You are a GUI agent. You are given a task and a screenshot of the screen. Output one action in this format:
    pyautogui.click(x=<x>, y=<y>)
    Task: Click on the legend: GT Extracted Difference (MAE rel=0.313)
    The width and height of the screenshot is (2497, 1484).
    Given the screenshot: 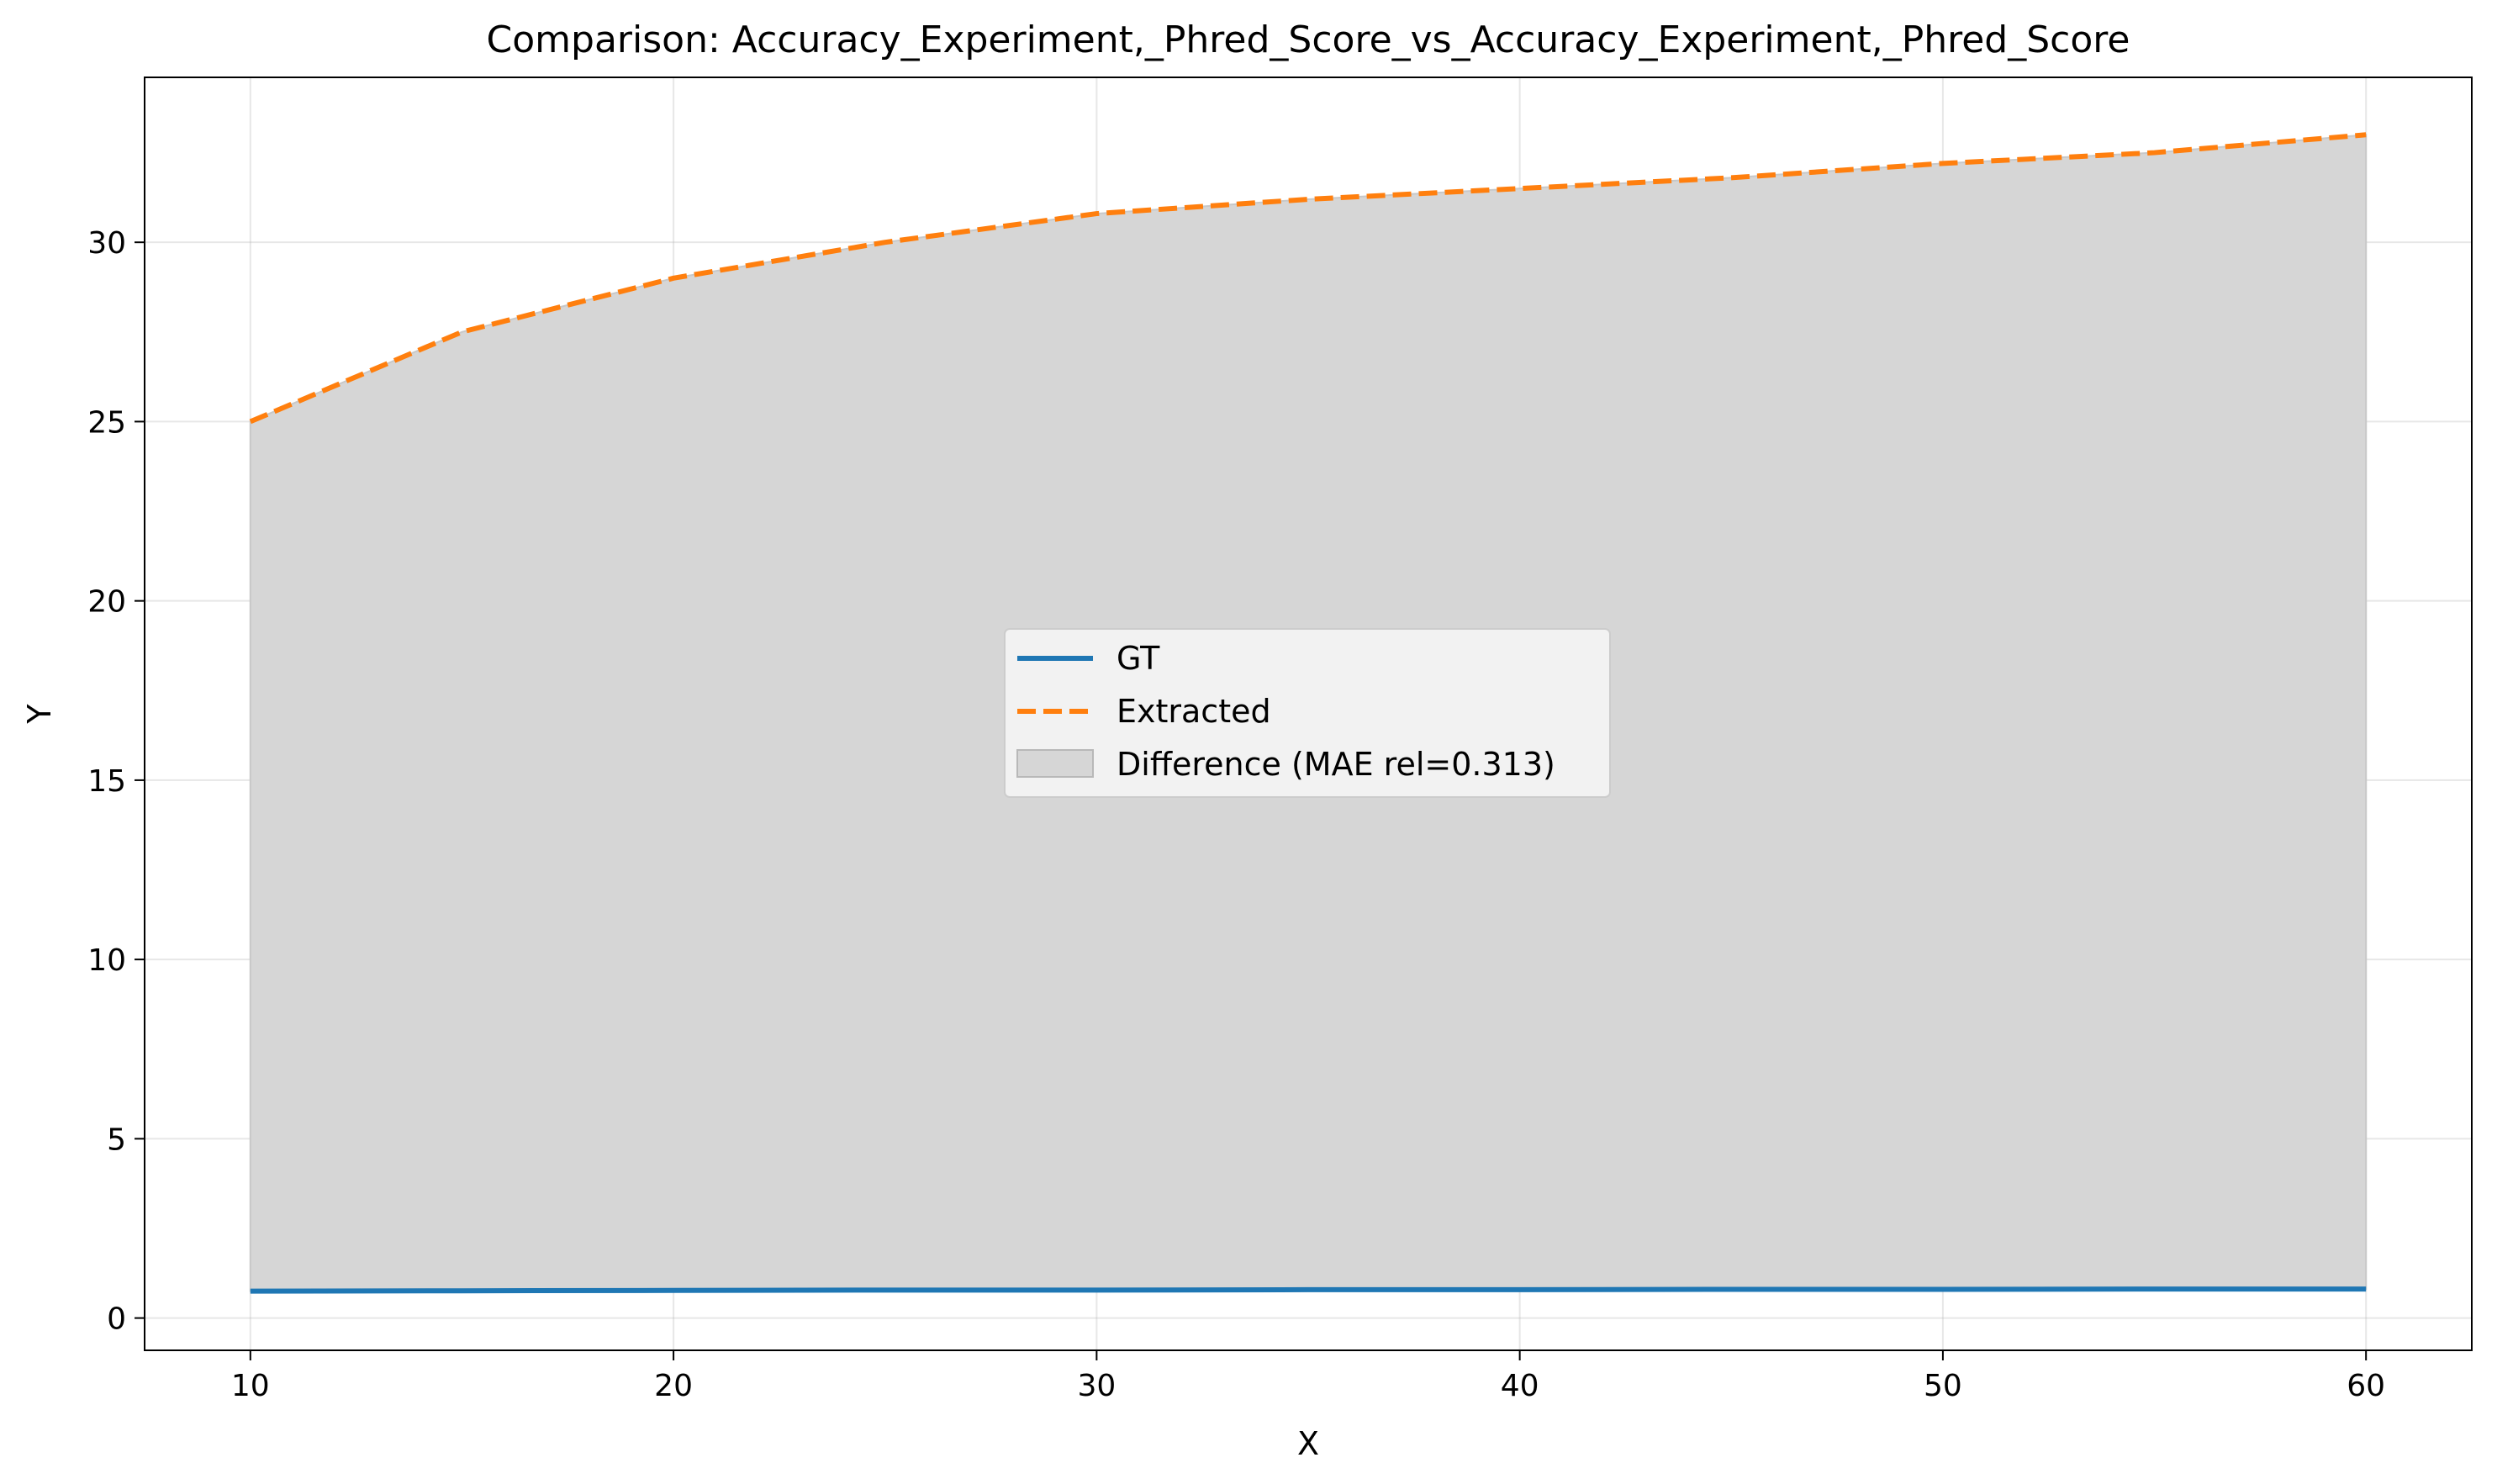 What is the action you would take?
    pyautogui.click(x=1307, y=713)
    